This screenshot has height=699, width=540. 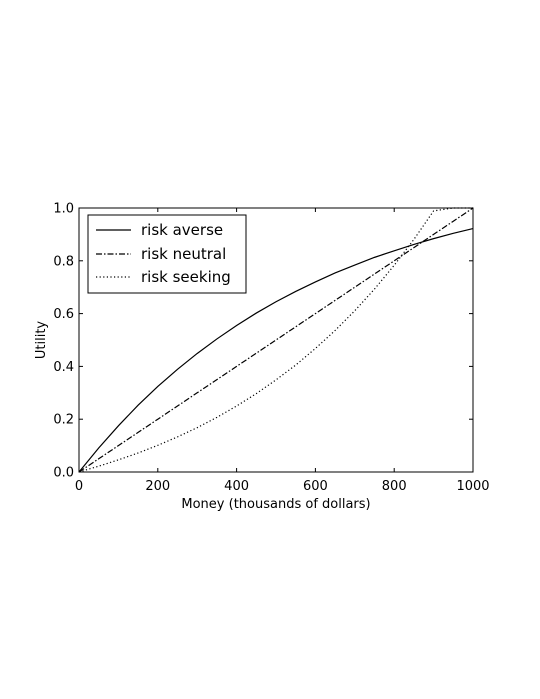 I want to click on legend-label-risk-averse: risk averse, so click(x=182, y=230).